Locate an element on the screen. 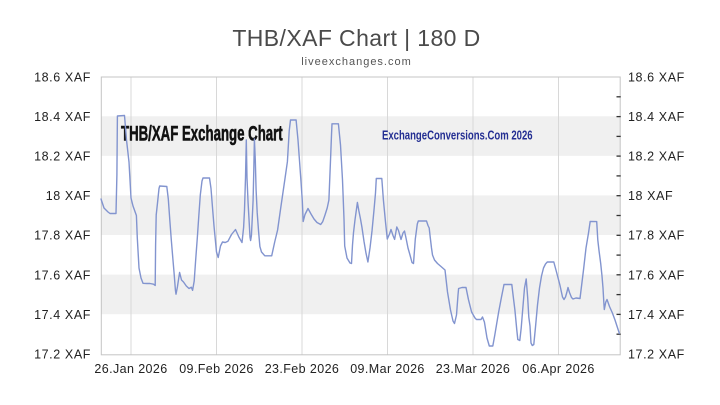 This screenshot has width=720, height=405. svg-text: 26.Jan 2026 is located at coordinates (130, 369).